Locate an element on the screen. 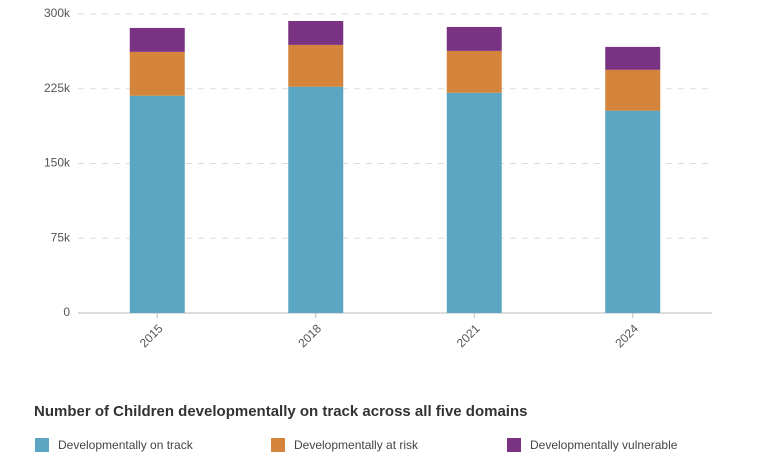 The height and width of the screenshot is (472, 779). legend-label: Developmentally at risk is located at coordinates (356, 445).